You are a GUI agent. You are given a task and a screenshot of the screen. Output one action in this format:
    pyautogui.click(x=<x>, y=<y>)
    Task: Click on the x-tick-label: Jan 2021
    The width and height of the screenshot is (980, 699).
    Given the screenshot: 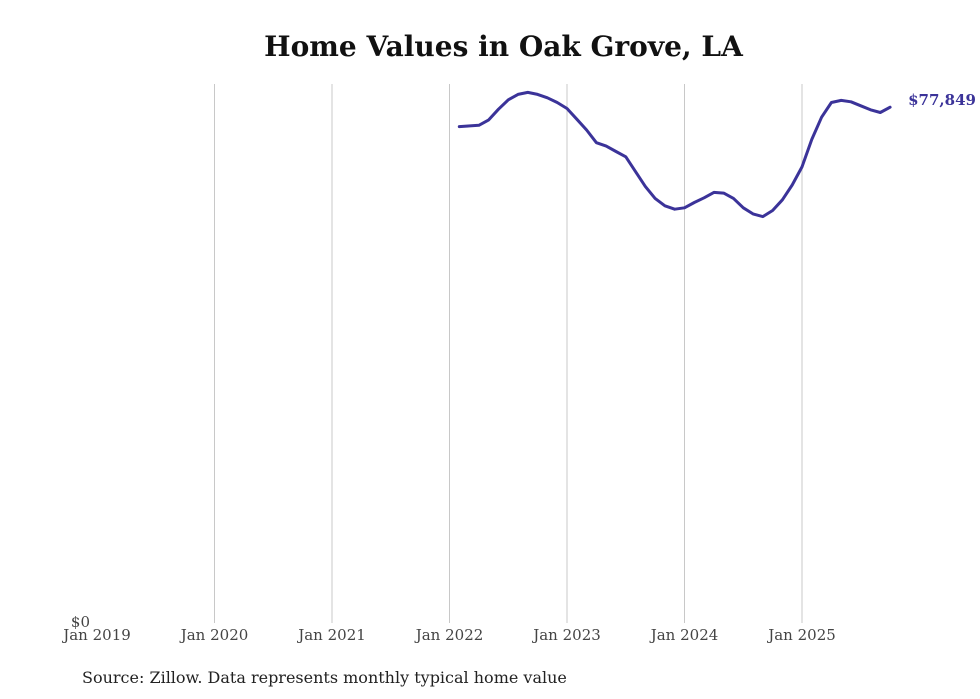 What is the action you would take?
    pyautogui.click(x=331, y=635)
    